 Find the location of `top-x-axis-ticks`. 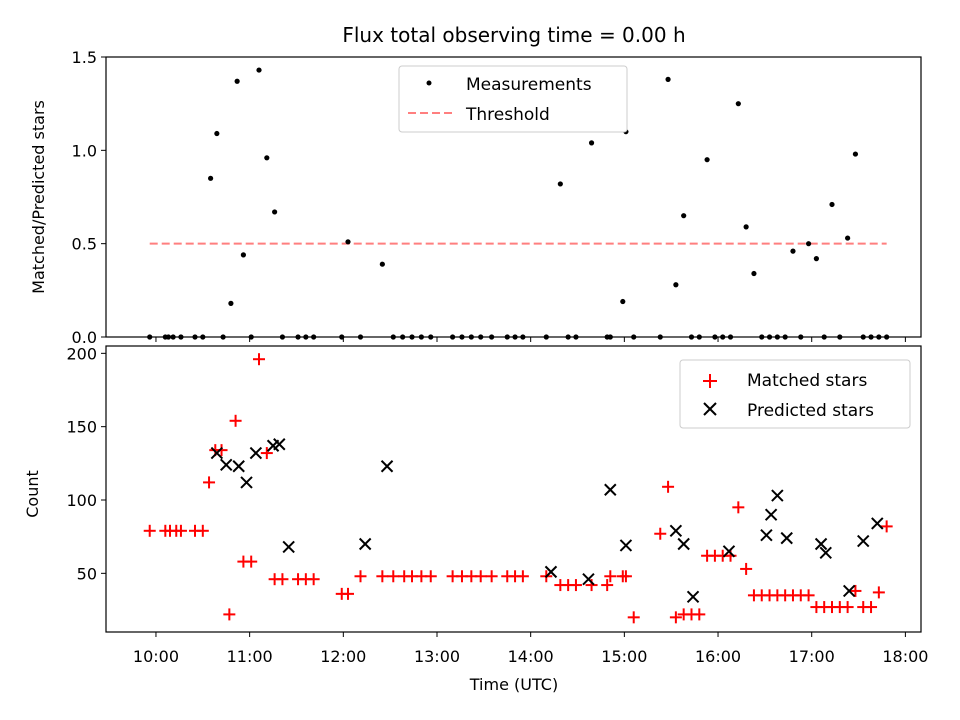

top-x-axis-ticks is located at coordinates (530, 339).